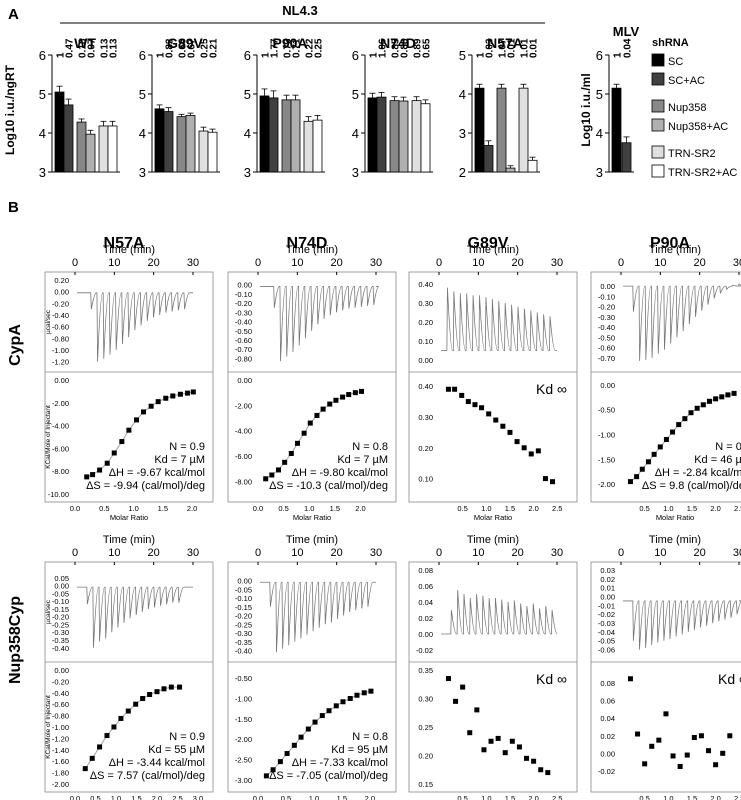  Describe the element at coordinates (243, 624) in the screenshot. I see `raw-y-tick-label: -0.25` at that location.